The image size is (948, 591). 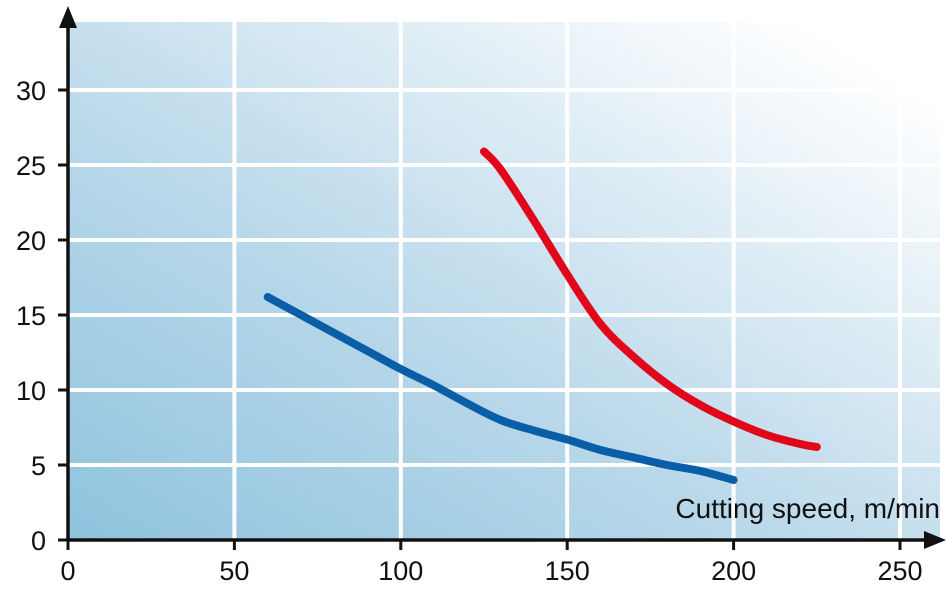 I want to click on y-tick-label: 20, so click(x=31, y=241).